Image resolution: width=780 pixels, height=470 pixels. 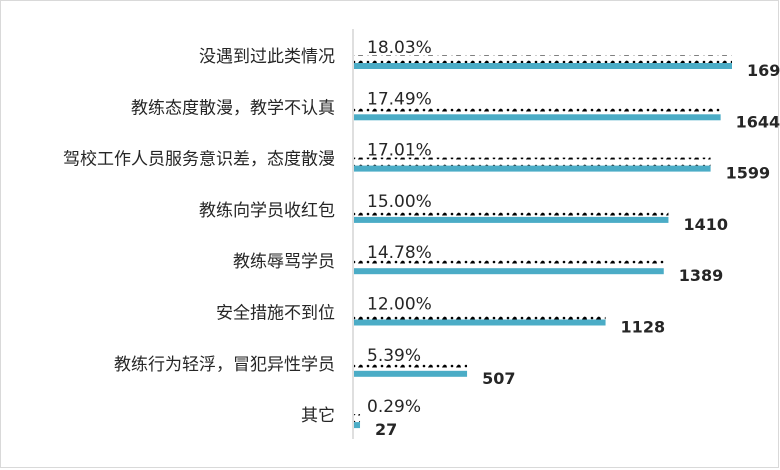 What do you see at coordinates (394, 407) in the screenshot?
I see `percent-label: 0.29%` at bounding box center [394, 407].